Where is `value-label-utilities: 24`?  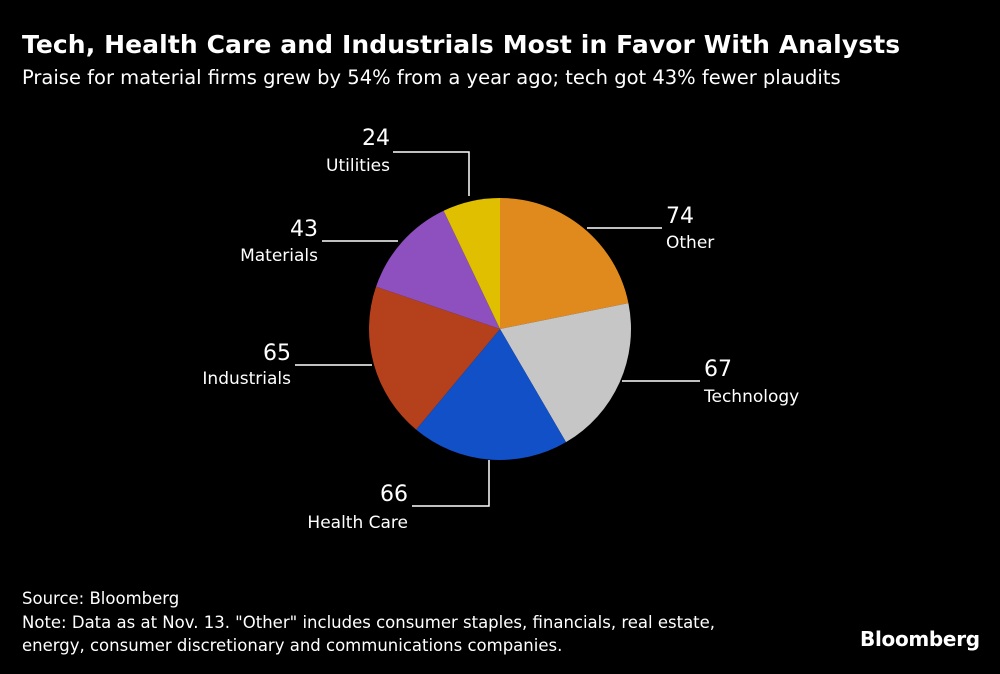
value-label-utilities: 24 is located at coordinates (376, 138).